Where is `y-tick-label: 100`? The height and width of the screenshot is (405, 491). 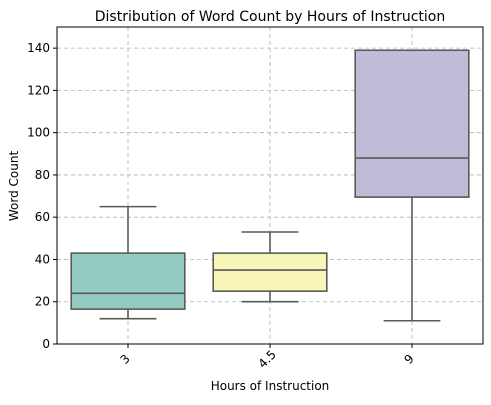
y-tick-label: 100 is located at coordinates (38, 133).